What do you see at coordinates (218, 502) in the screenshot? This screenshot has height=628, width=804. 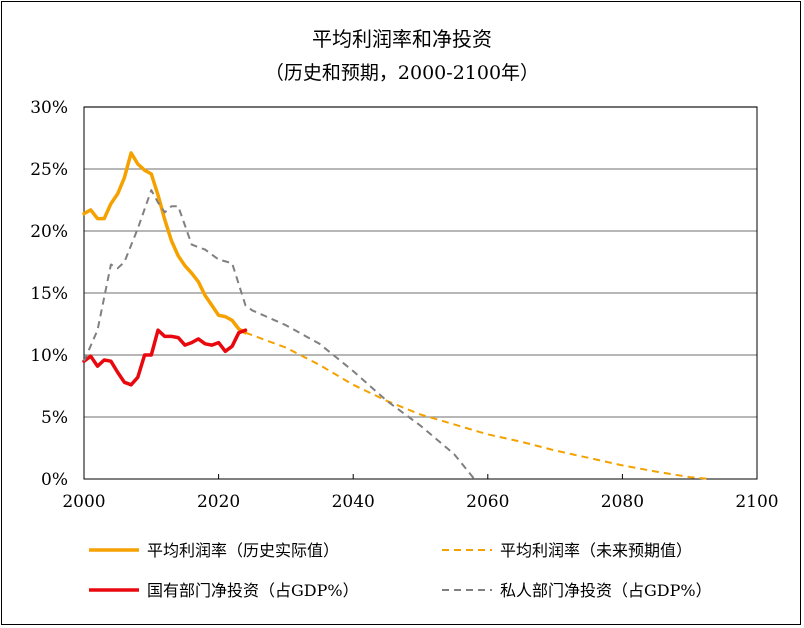 I see `x-tick-label: 2020` at bounding box center [218, 502].